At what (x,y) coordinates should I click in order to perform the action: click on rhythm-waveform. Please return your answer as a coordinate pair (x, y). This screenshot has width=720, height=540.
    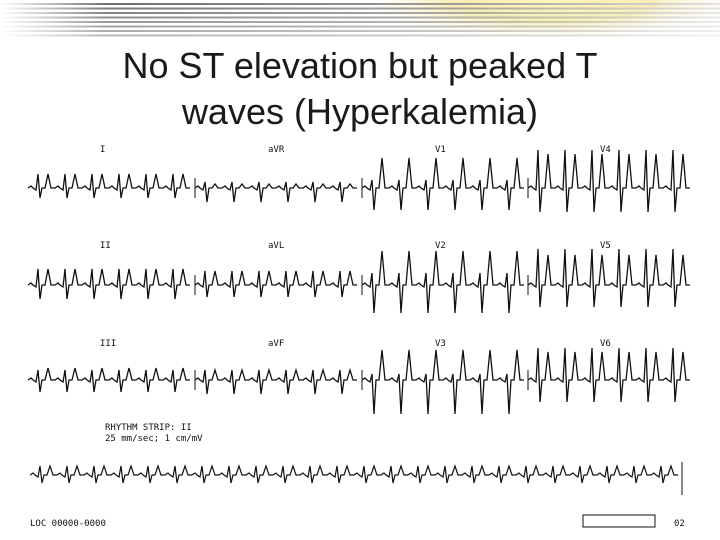
    Looking at the image, I should click on (353, 474).